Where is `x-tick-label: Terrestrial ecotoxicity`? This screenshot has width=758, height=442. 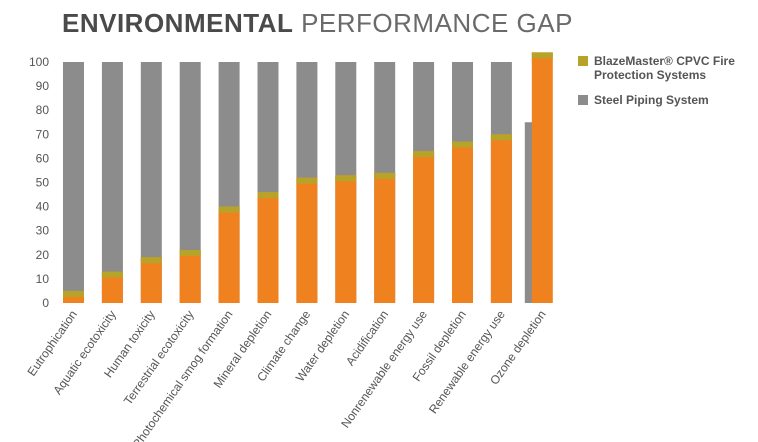
x-tick-label: Terrestrial ecotoxicity is located at coordinates (159, 358).